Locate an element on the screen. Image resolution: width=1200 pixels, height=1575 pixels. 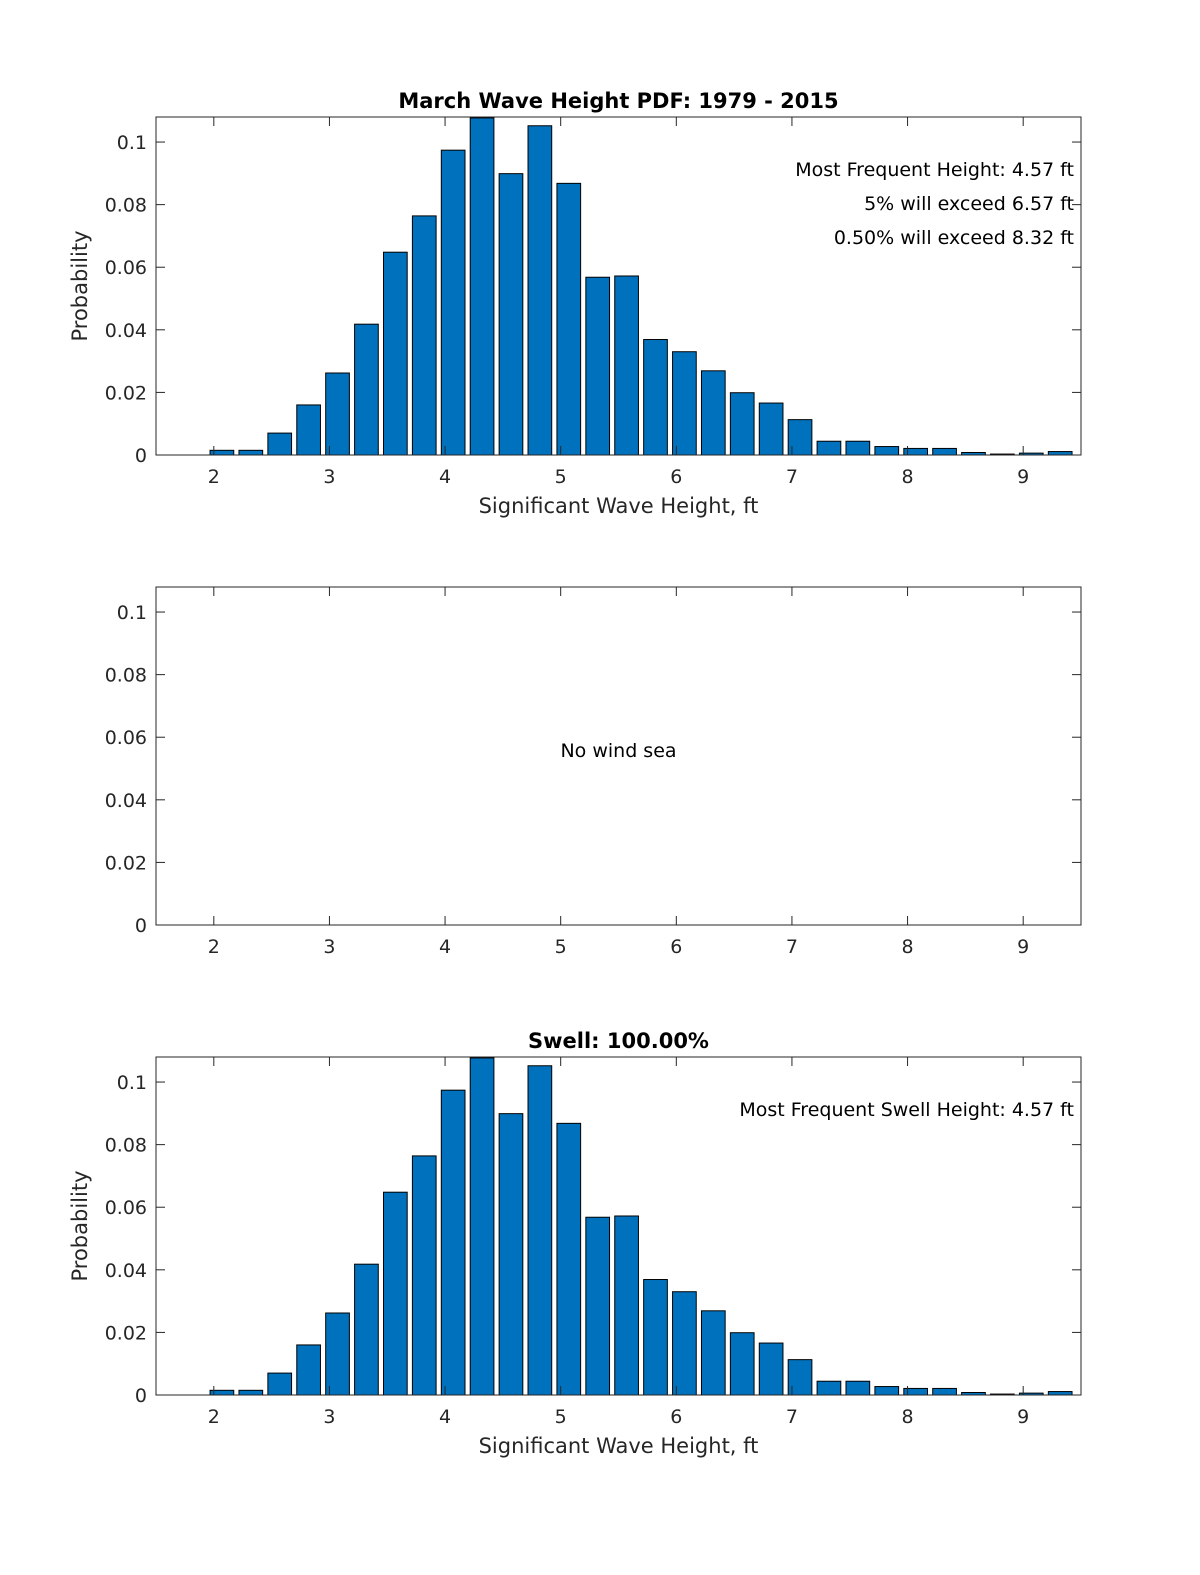
annotation-text: 0.50% will exceed 8.32 ft is located at coordinates (954, 238).